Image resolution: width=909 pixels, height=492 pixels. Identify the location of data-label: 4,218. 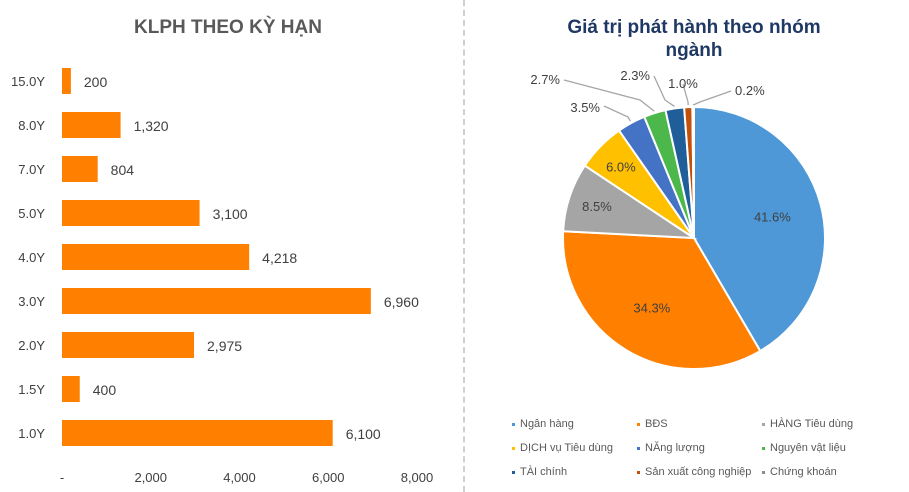
(279, 258).